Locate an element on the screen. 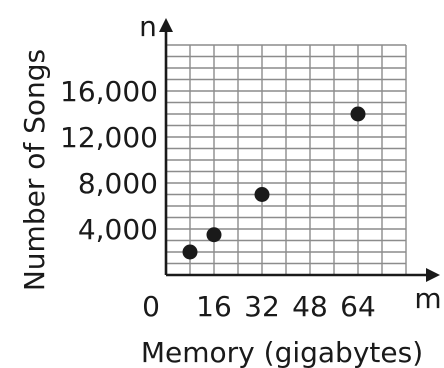  y-variable-label: n is located at coordinates (148, 26).